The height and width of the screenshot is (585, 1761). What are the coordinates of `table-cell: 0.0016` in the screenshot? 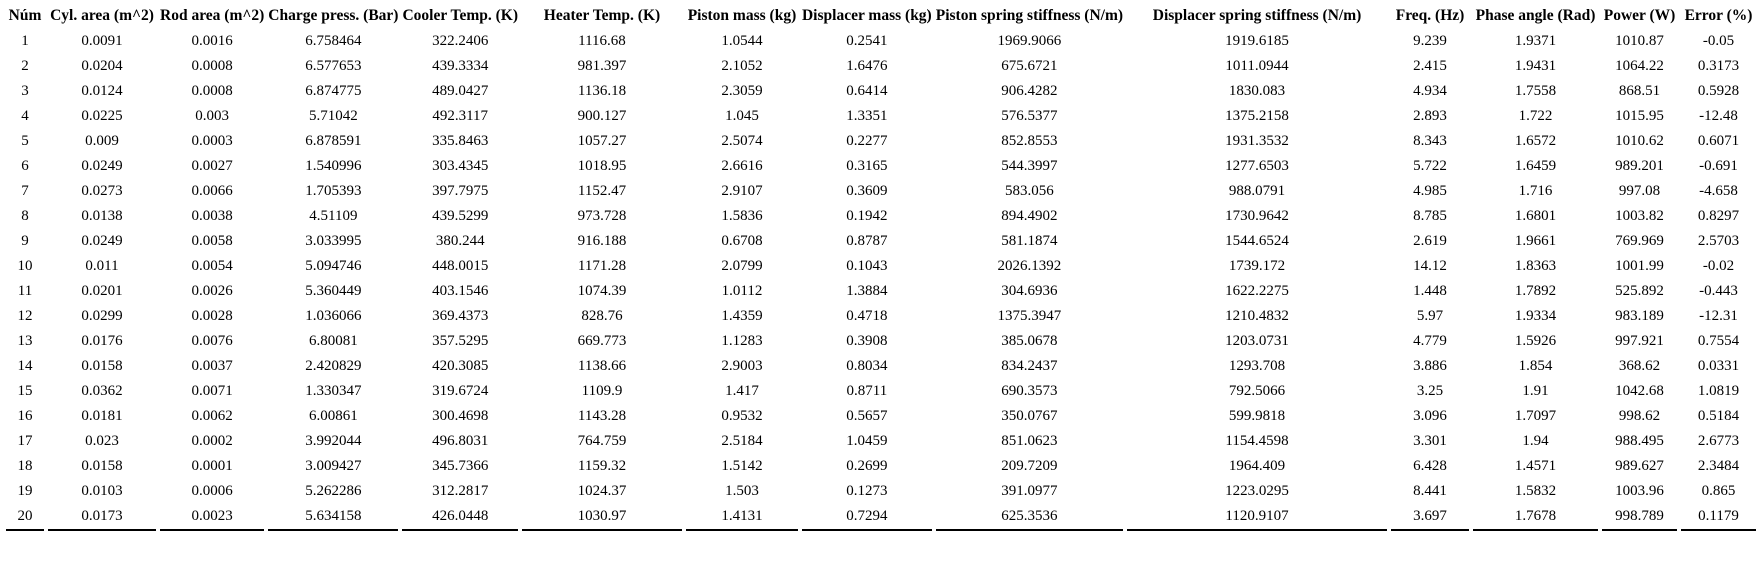 It's located at (212, 41).